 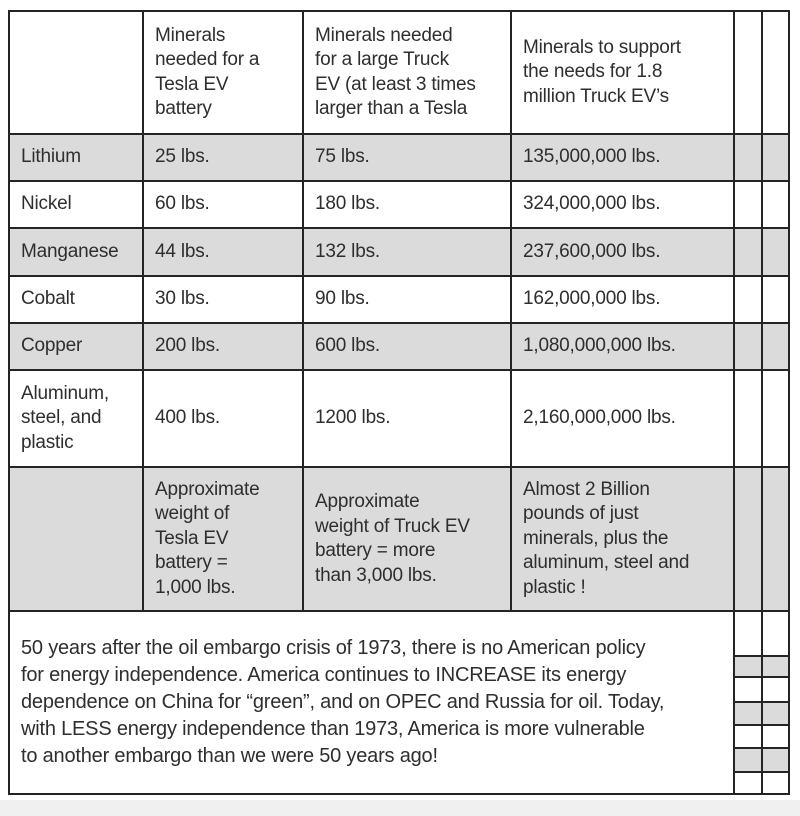 What do you see at coordinates (748, 689) in the screenshot?
I see `footer-narrow-3a` at bounding box center [748, 689].